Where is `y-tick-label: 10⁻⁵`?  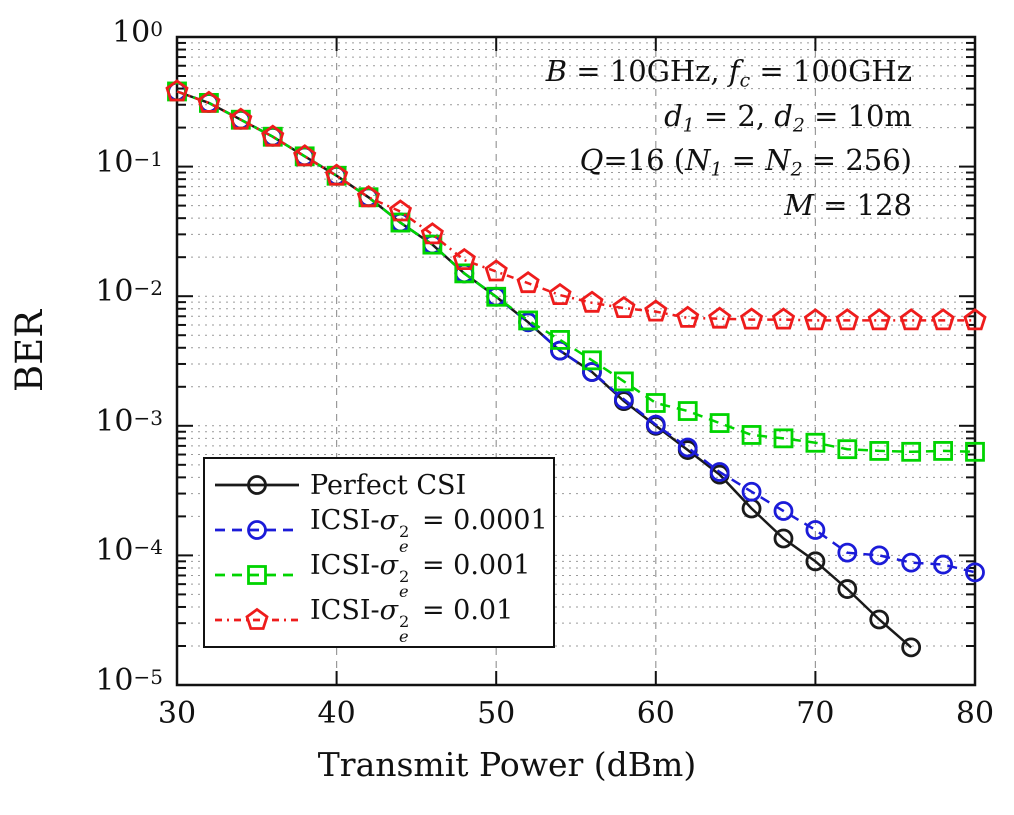 y-tick-label: 10⁻⁵ is located at coordinates (129, 680).